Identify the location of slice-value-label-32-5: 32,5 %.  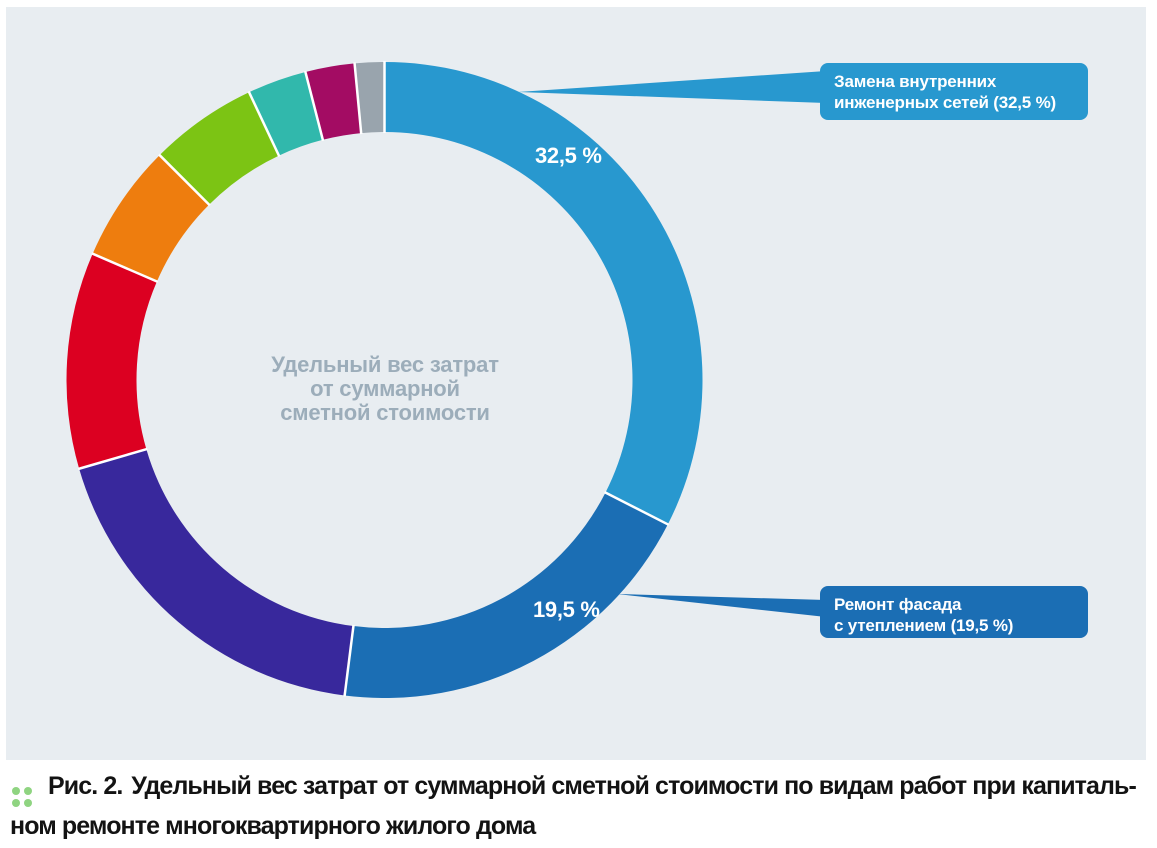
(568, 155).